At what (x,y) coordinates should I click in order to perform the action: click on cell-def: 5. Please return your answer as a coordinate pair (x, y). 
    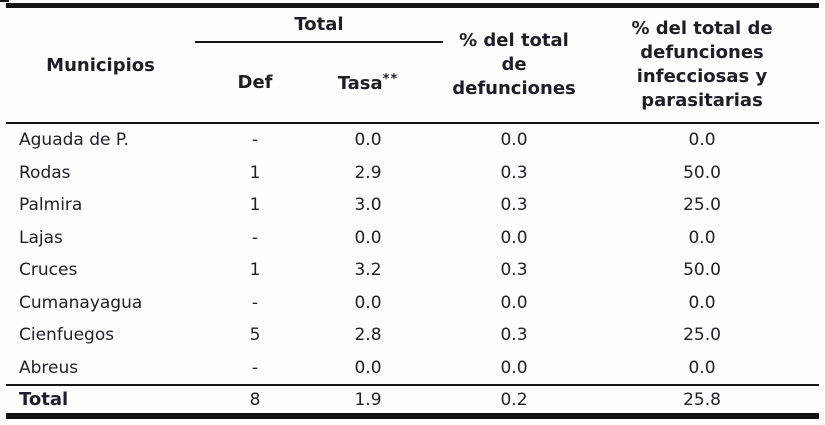
    Looking at the image, I should click on (255, 335).